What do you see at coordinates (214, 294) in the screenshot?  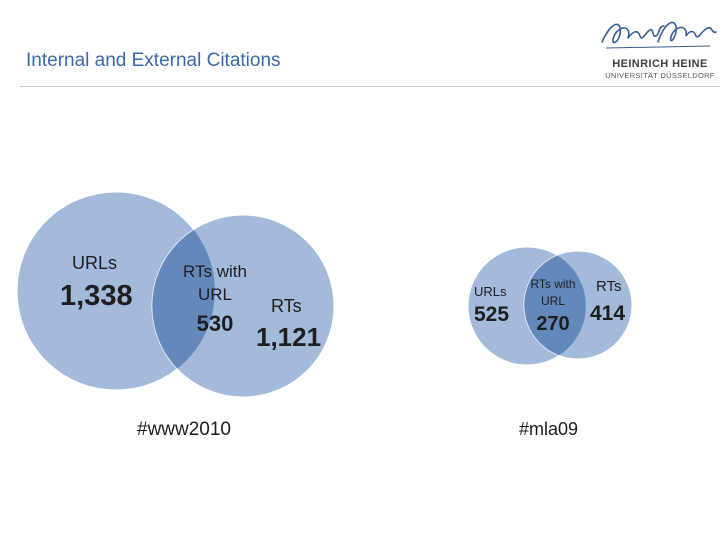 I see `www2010-overlap-label-line2: URL` at bounding box center [214, 294].